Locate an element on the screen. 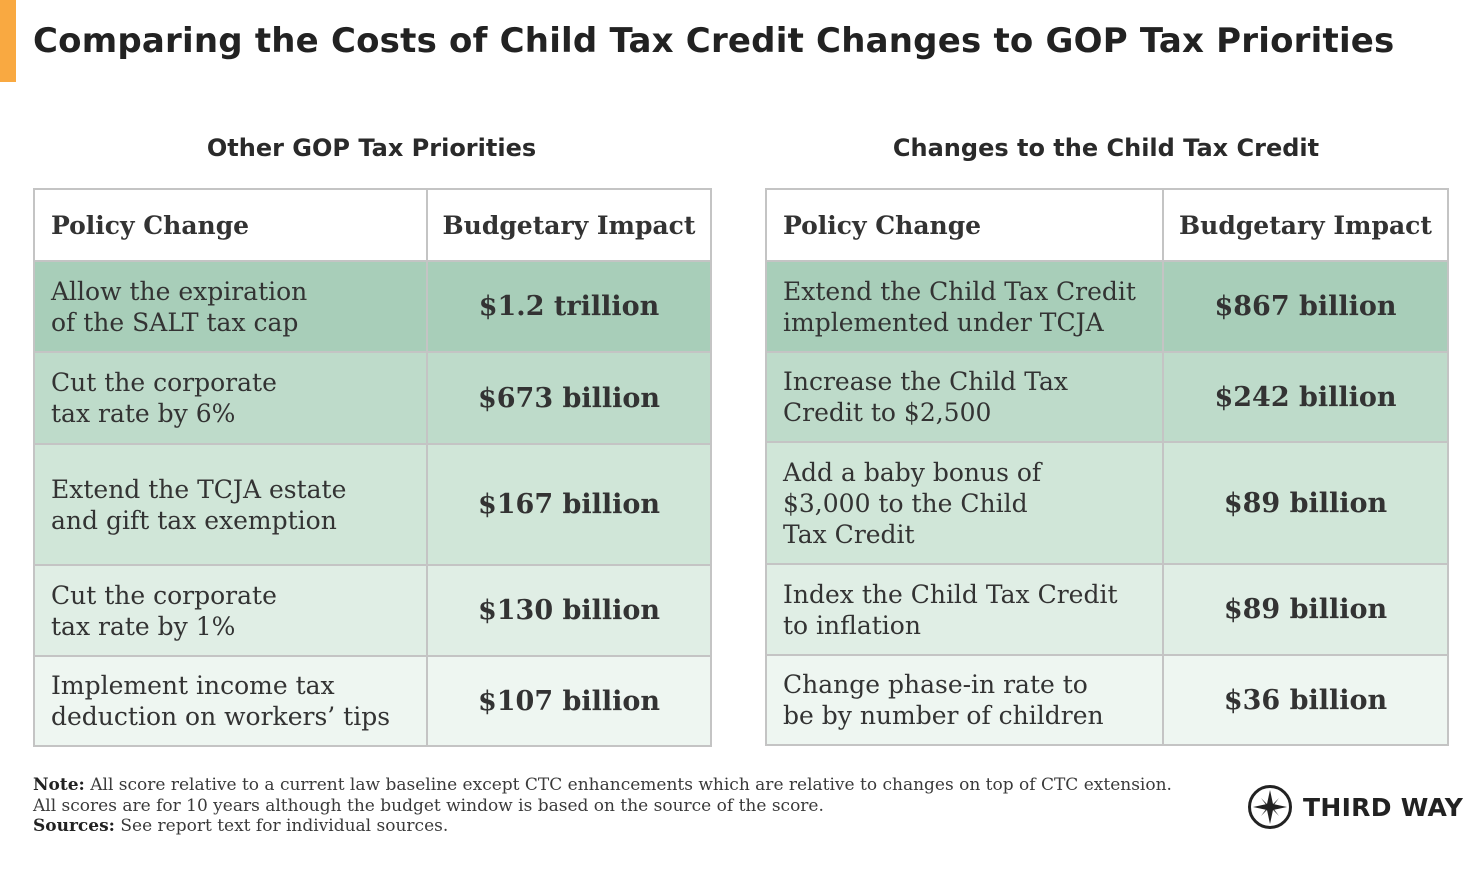 The width and height of the screenshot is (1480, 871). policy-cell: Increase the Child Tax Credit to $2,500 is located at coordinates (964, 397).